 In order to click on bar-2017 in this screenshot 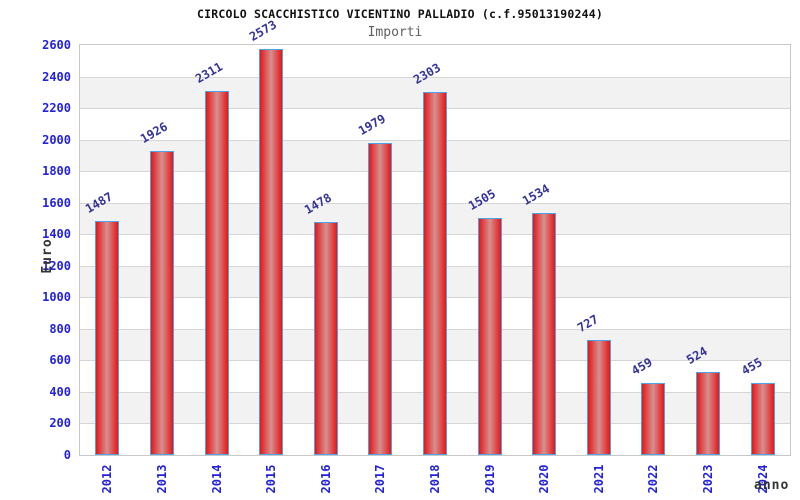, I will do `click(380, 298)`.